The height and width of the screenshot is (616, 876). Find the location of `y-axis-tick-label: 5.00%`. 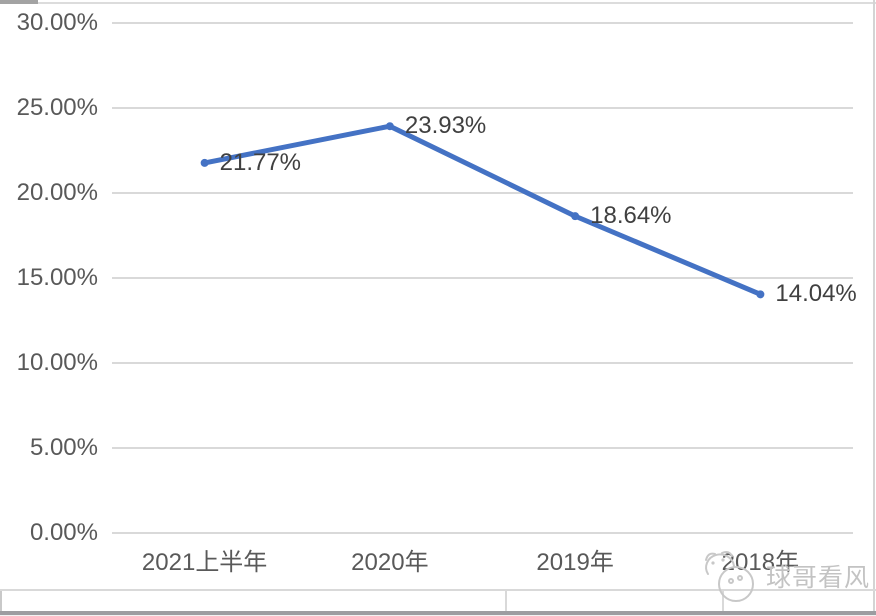

y-axis-tick-label: 5.00% is located at coordinates (63, 447).